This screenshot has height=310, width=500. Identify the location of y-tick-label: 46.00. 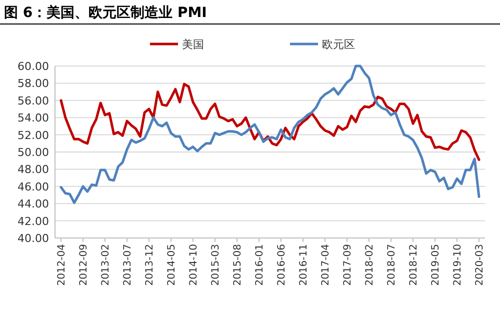
(33, 187).